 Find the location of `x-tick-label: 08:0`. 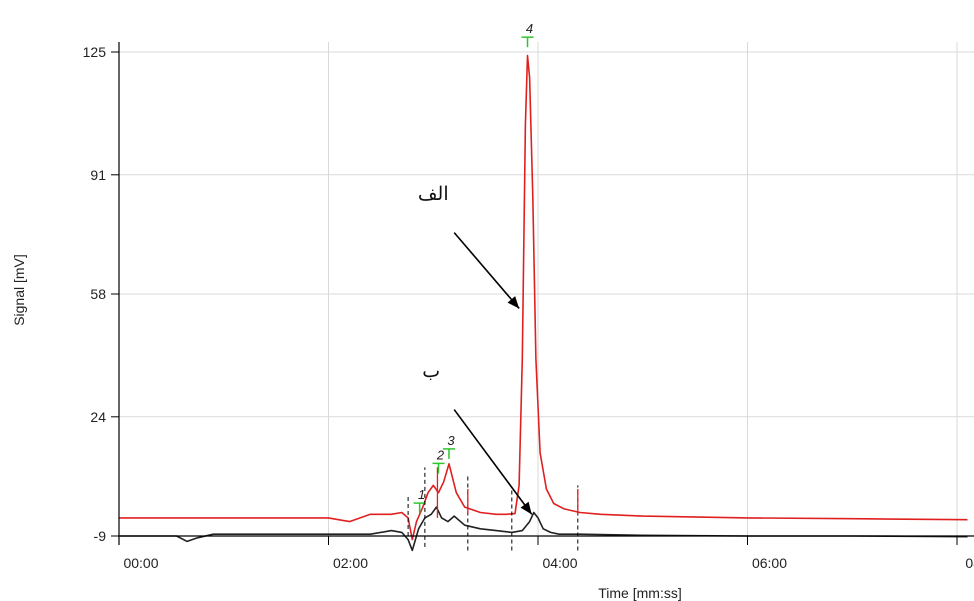

x-tick-label: 08:0 is located at coordinates (969, 563).